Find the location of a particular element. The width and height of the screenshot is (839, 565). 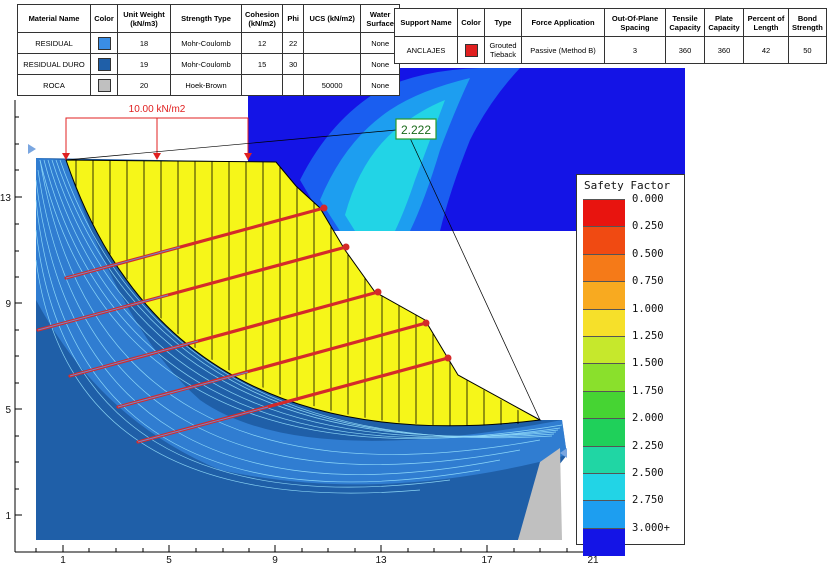

x-tick-label: 17 is located at coordinates (487, 560).